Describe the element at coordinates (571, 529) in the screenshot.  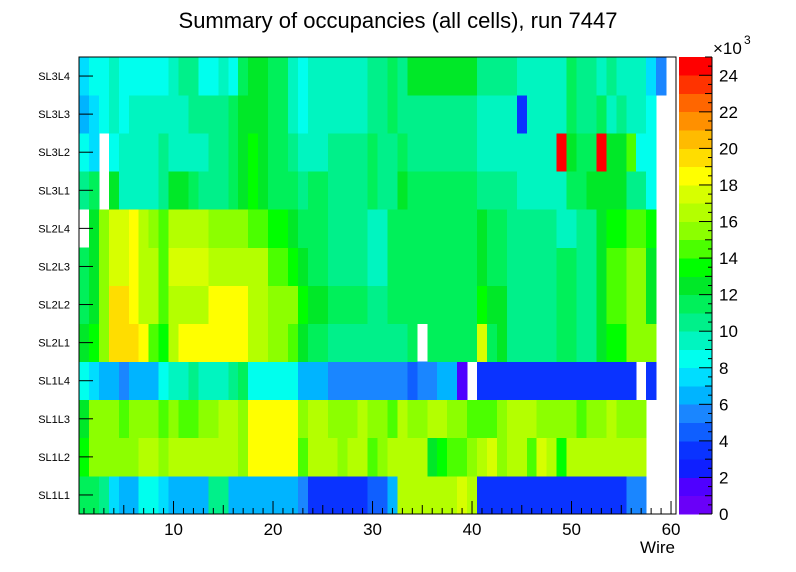
I see `x-tick-label: 50` at that location.